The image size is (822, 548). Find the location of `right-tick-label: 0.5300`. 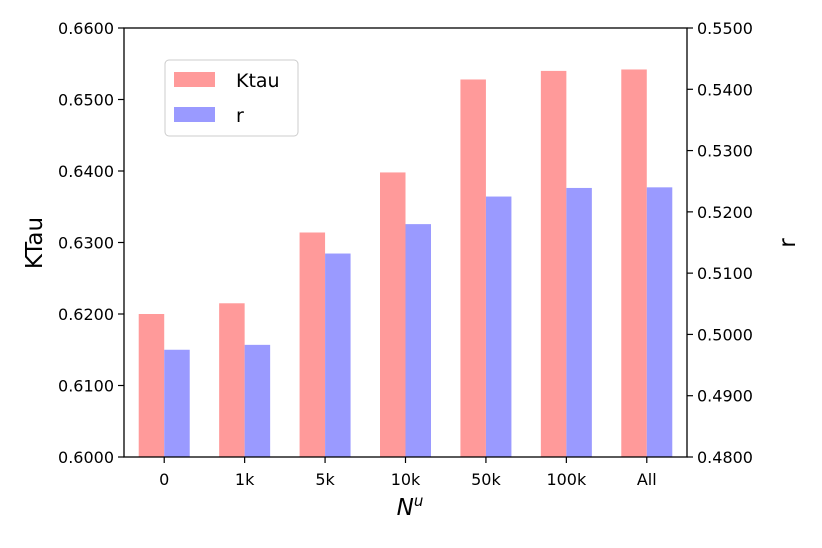

right-tick-label: 0.5300 is located at coordinates (725, 151).